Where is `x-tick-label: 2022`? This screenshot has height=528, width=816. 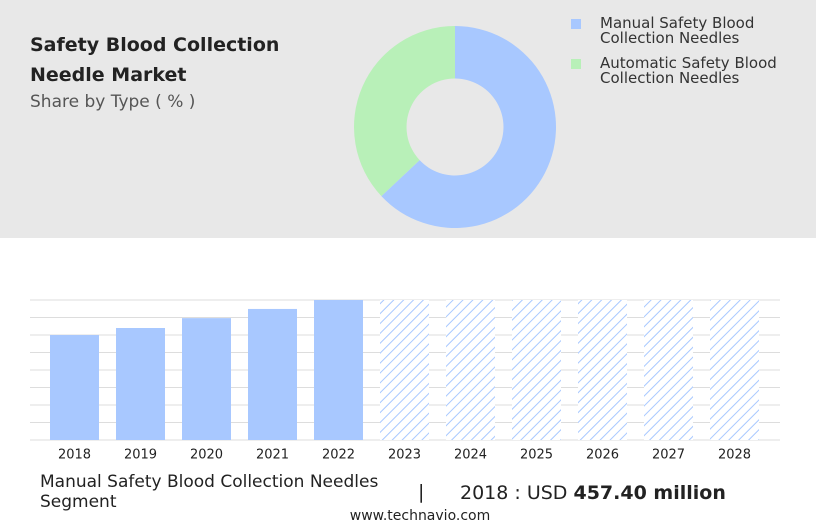
x-tick-label: 2022 is located at coordinates (338, 455).